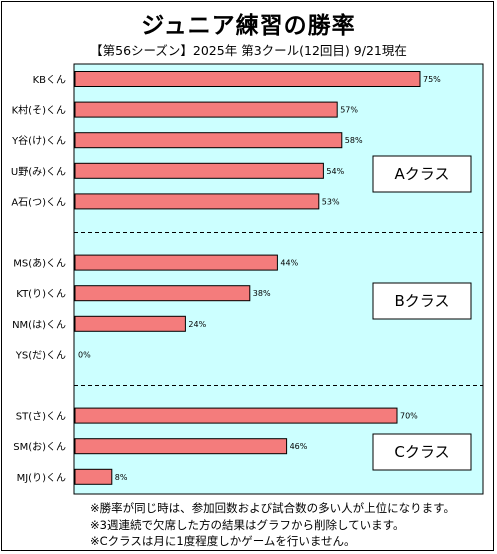  I want to click on category-label: NM(は)くん, so click(39, 325).